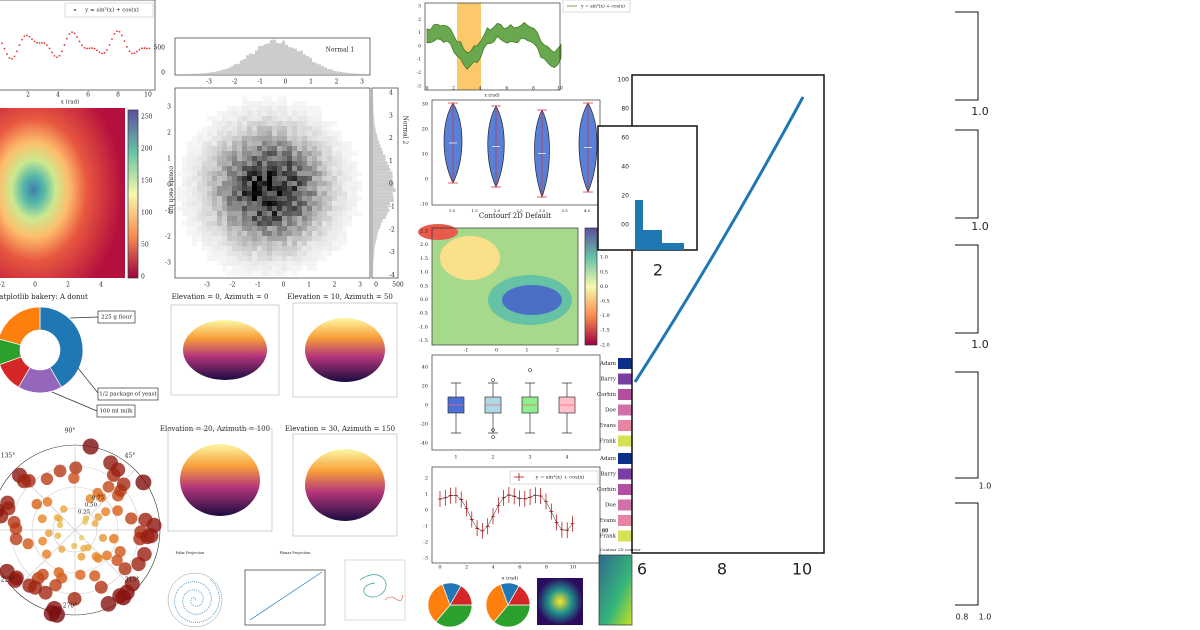 This screenshot has height=630, width=1200. Describe the element at coordinates (311, 82) in the screenshot. I see `tick-label: 1` at that location.